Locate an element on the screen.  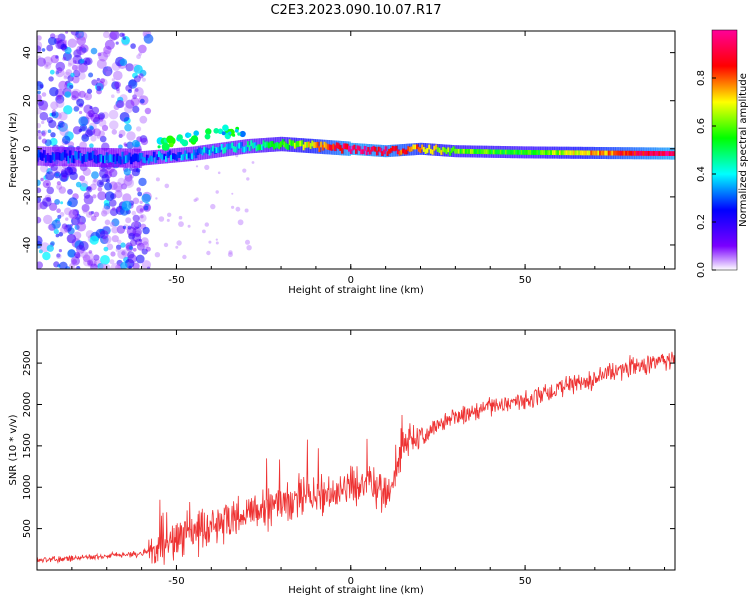
spectrogram-ylabel: Frequency (Hz) is located at coordinates (13, 150).